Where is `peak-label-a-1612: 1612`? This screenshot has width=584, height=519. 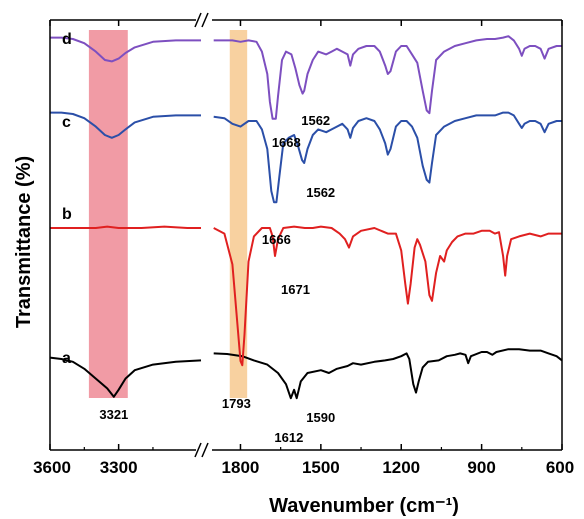 peak-label-a-1612: 1612 is located at coordinates (288, 437).